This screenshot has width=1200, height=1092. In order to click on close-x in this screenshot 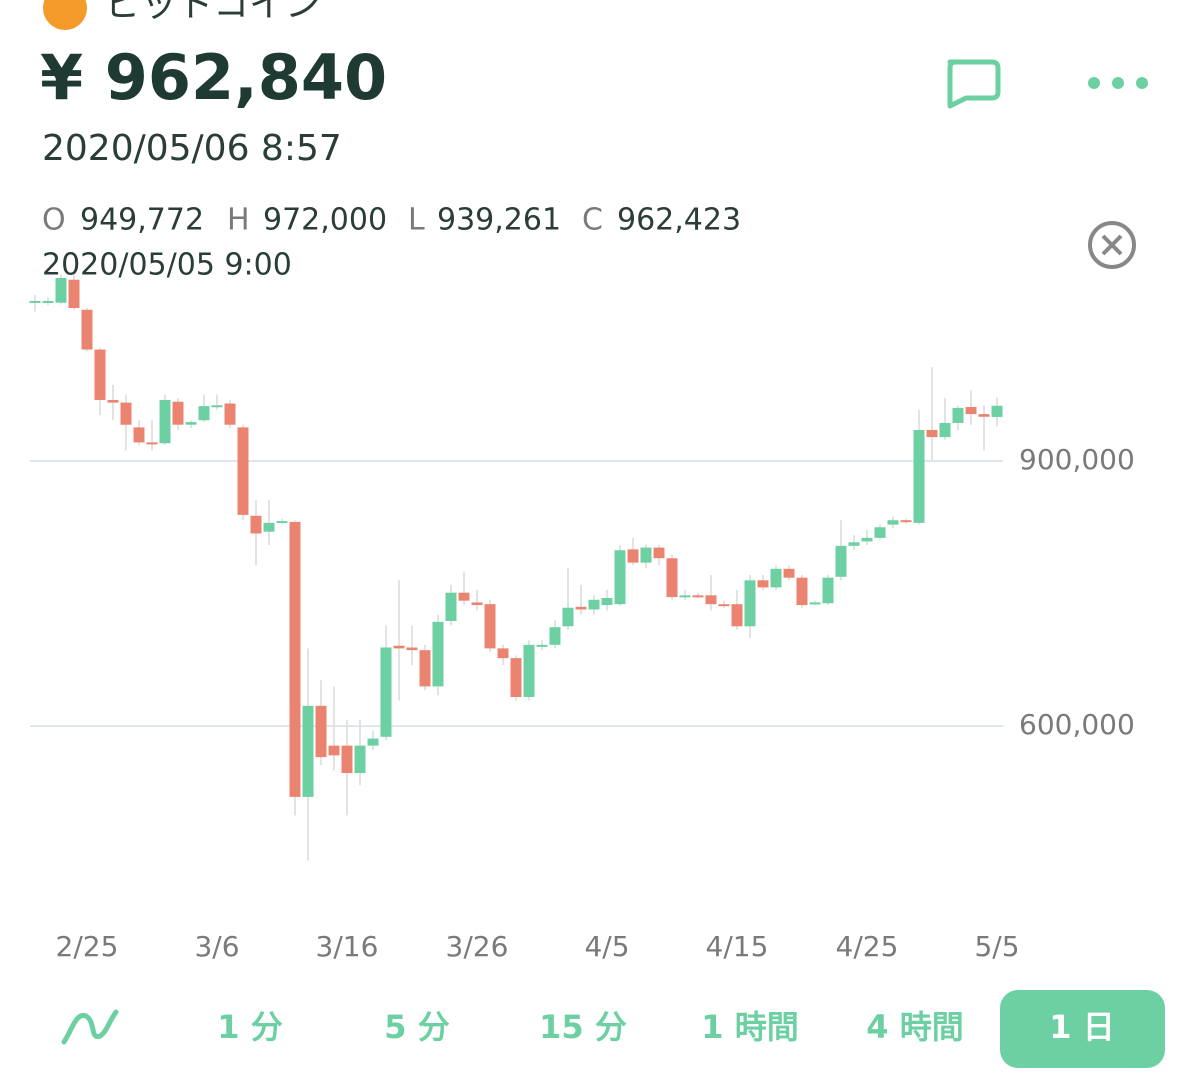, I will do `click(1112, 245)`.